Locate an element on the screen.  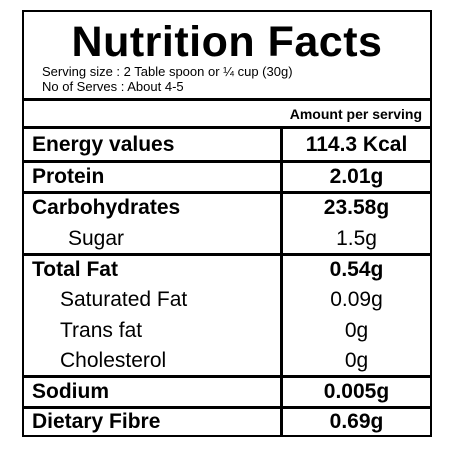
nutrient: Carbohydrates is located at coordinates (106, 207).